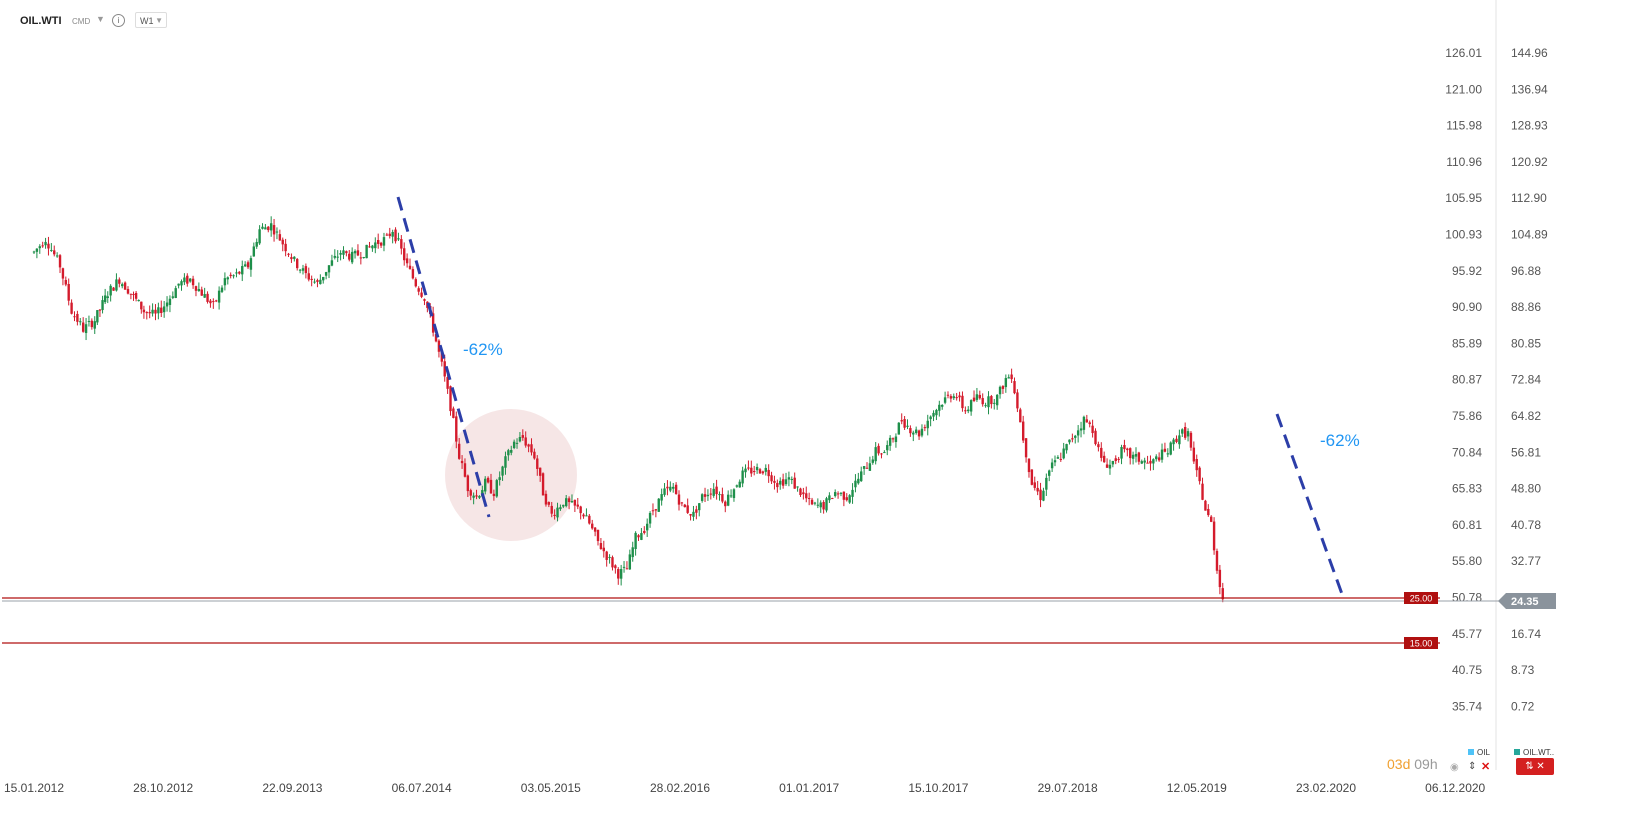 Image resolution: width=1626 pixels, height=835 pixels. What do you see at coordinates (1534, 752) in the screenshot?
I see `legend-oil-wti: OIL.WT..` at bounding box center [1534, 752].